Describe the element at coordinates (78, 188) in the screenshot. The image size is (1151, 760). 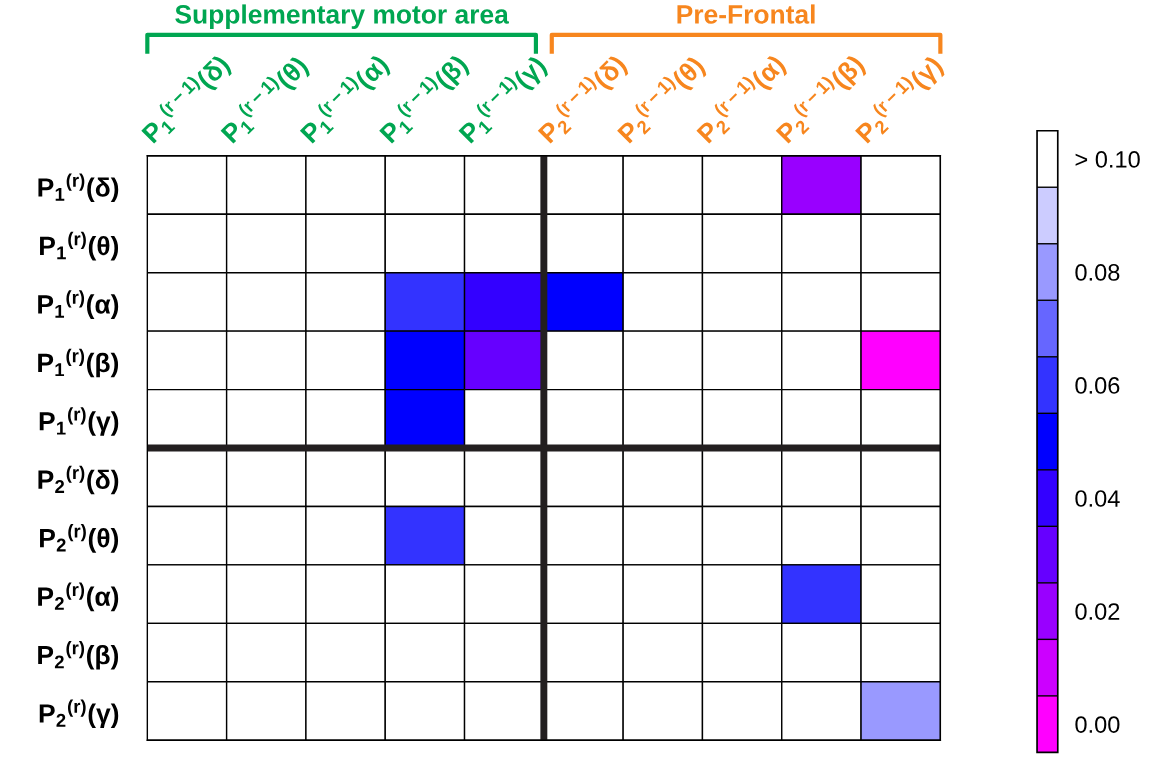
I see `y-tick-label: P$_{1}$$^{(r)}$(δ)` at that location.